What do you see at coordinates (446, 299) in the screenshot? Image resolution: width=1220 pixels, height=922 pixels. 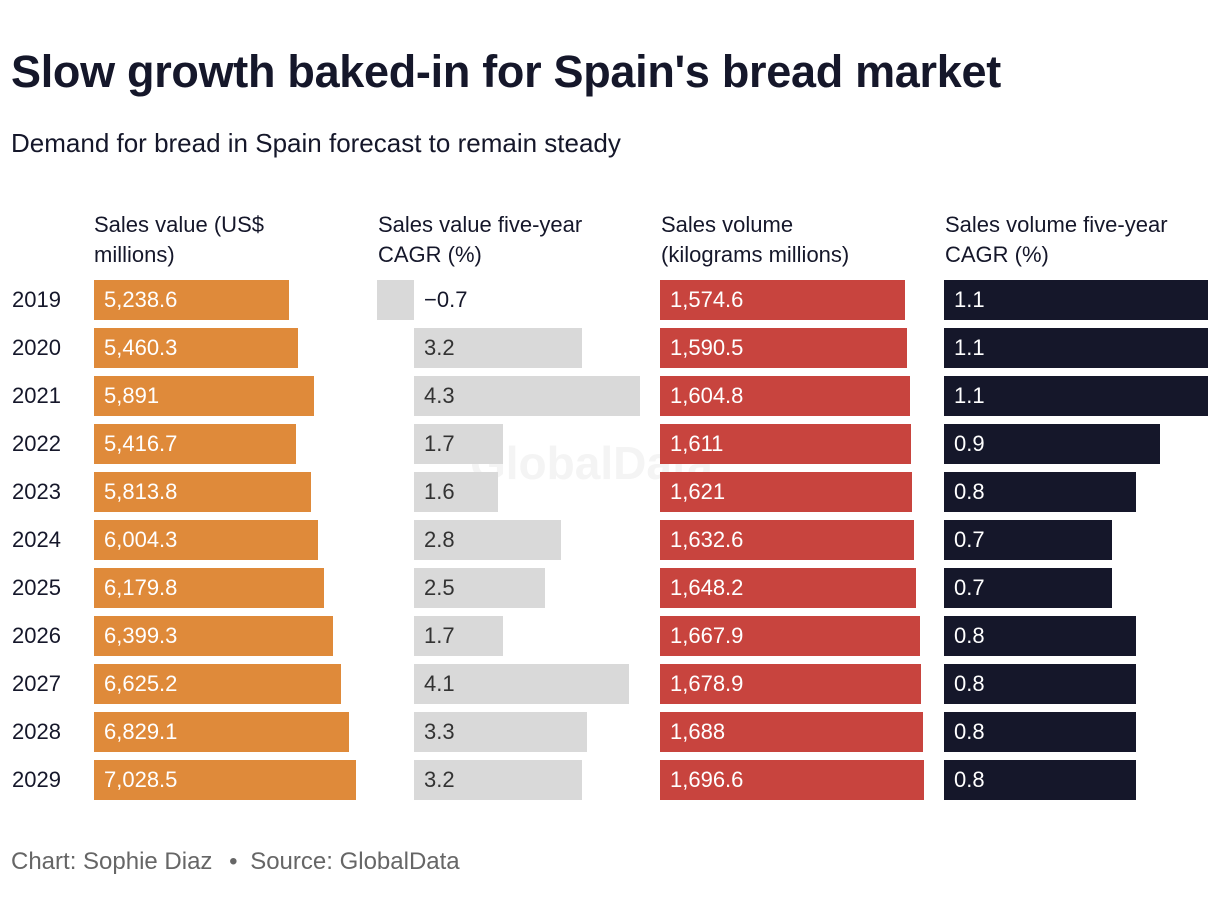 I see `sales-value-cagr-value-label: −0.7` at bounding box center [446, 299].